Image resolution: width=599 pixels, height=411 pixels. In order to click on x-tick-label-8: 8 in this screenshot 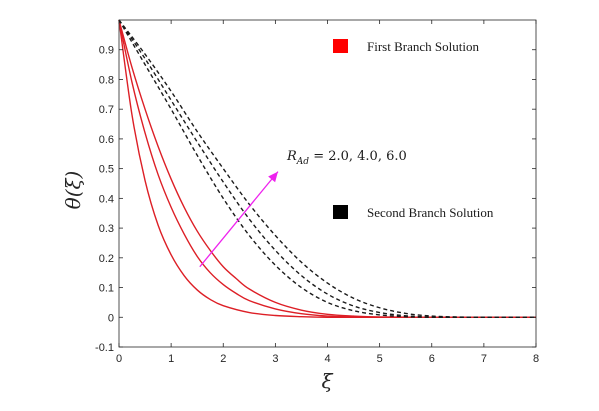, I will do `click(536, 359)`.